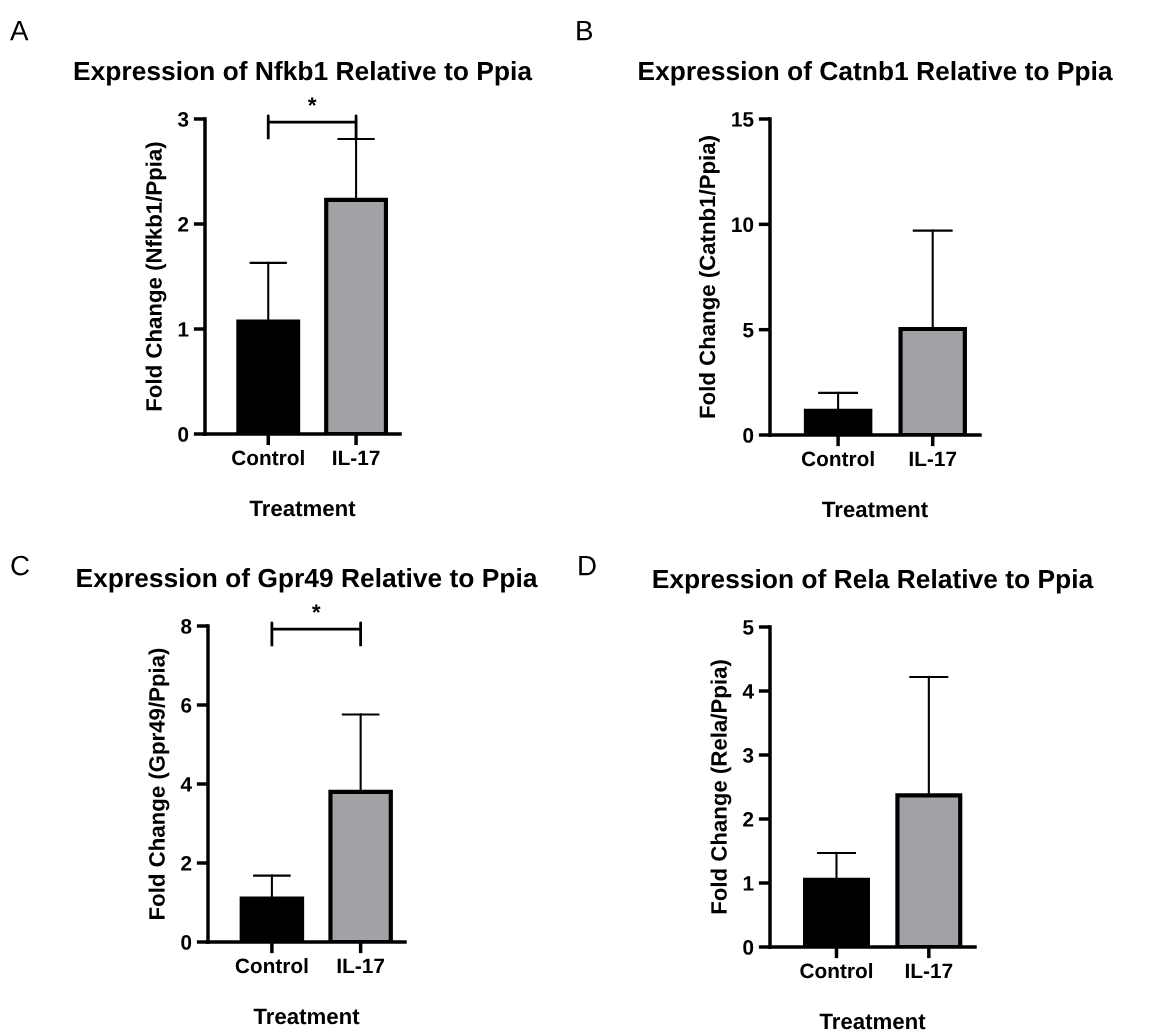  I want to click on y-axis-title: Fold Change (Catnb1/Ppia), so click(709, 277).